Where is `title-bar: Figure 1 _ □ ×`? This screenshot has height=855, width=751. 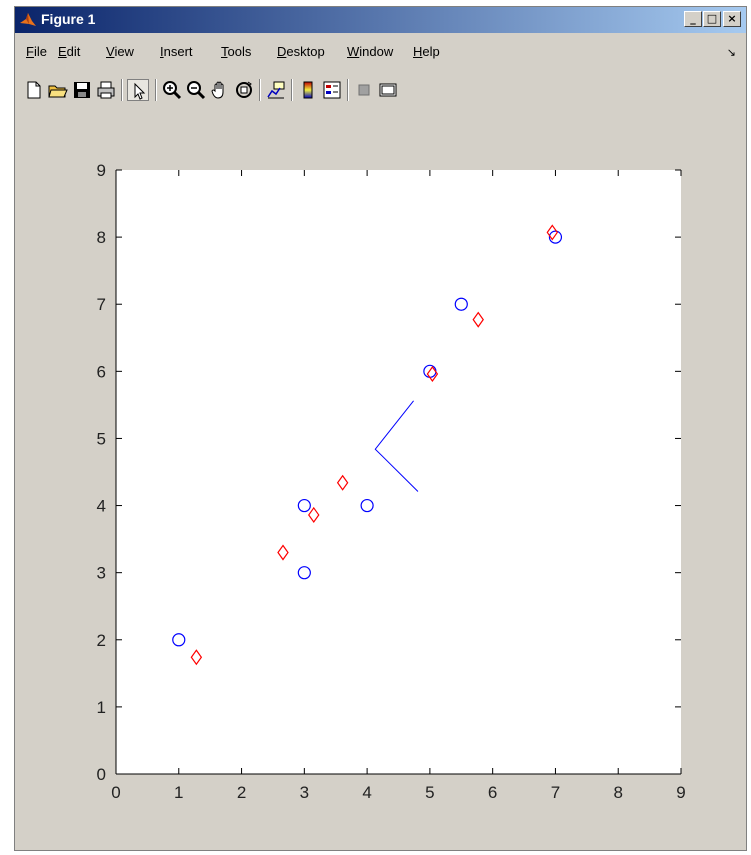 title-bar: Figure 1 _ □ × is located at coordinates (380, 20).